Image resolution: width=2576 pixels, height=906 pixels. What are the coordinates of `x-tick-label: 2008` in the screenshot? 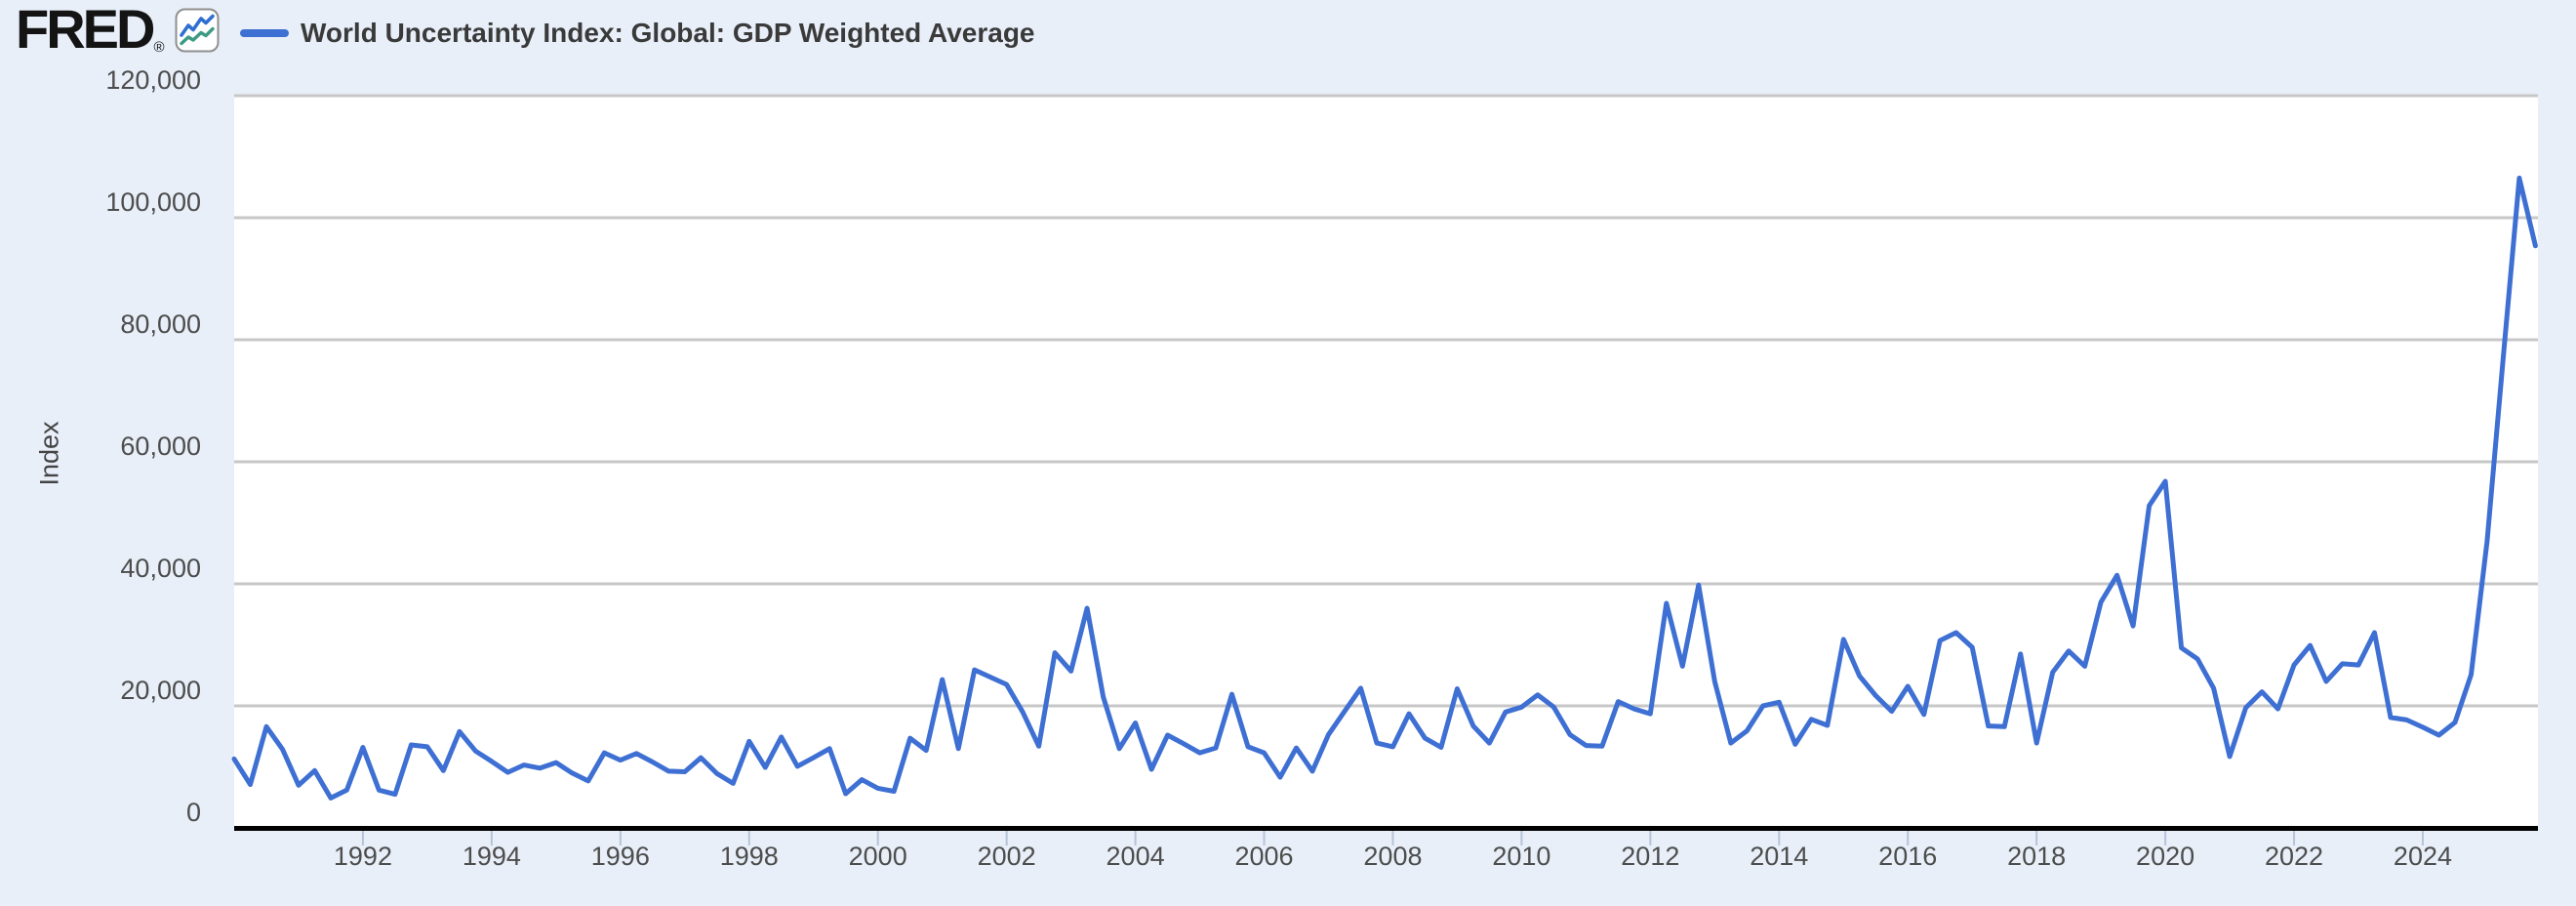 It's located at (1393, 856).